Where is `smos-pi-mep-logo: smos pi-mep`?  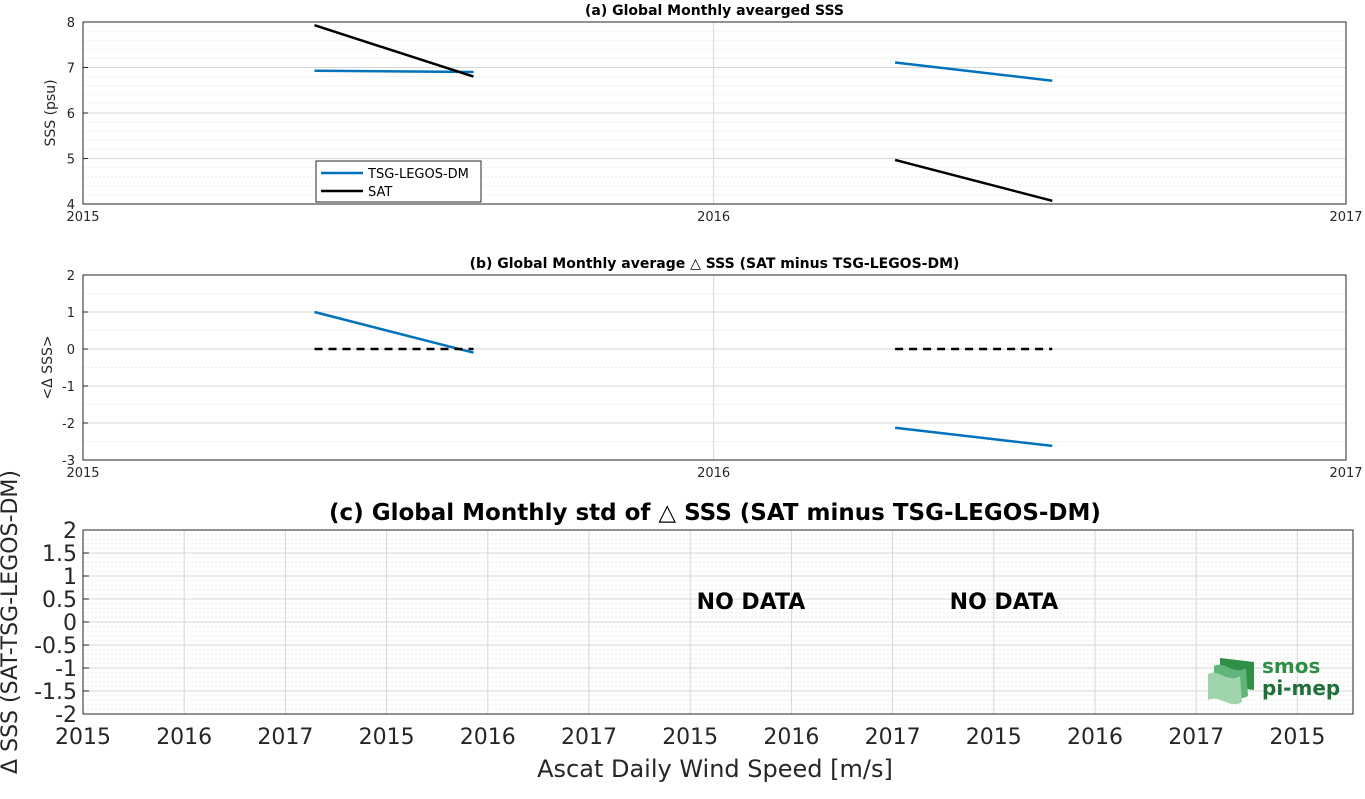 smos-pi-mep-logo: smos pi-mep is located at coordinates (1274, 679).